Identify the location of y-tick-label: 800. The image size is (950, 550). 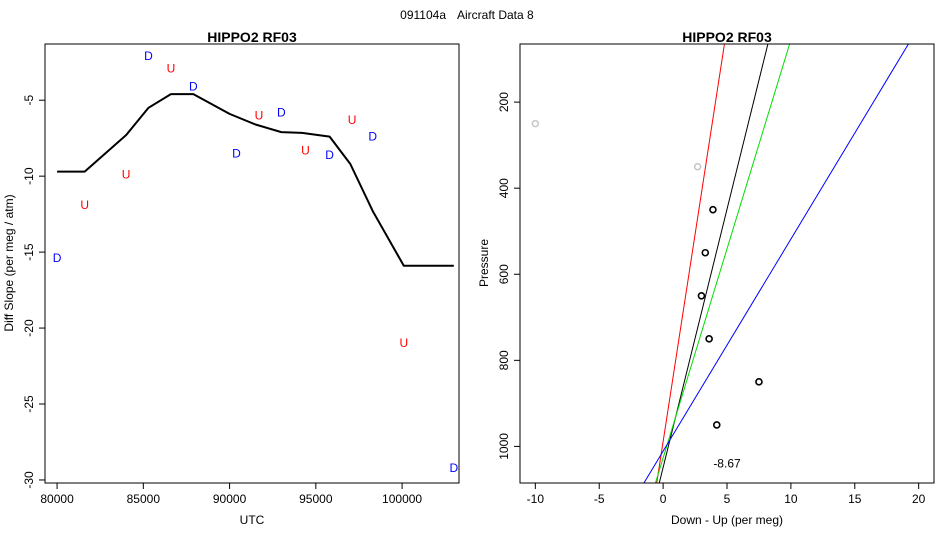
(504, 360).